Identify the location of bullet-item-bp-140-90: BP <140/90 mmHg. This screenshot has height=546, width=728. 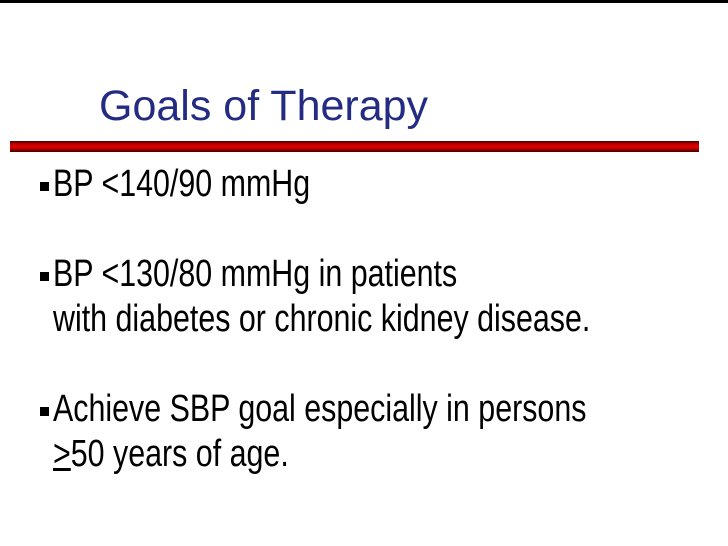
(381, 184).